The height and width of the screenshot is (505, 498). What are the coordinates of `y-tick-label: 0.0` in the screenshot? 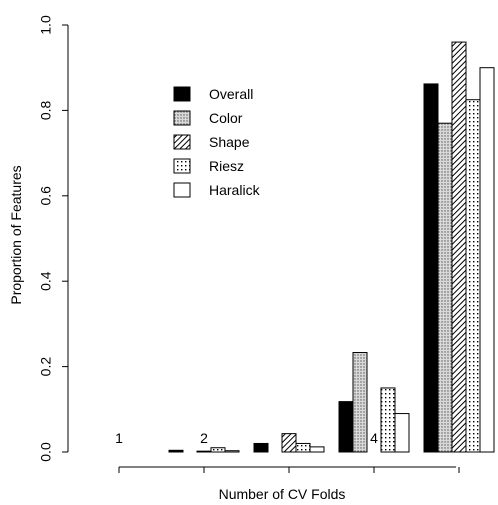 It's located at (46, 452).